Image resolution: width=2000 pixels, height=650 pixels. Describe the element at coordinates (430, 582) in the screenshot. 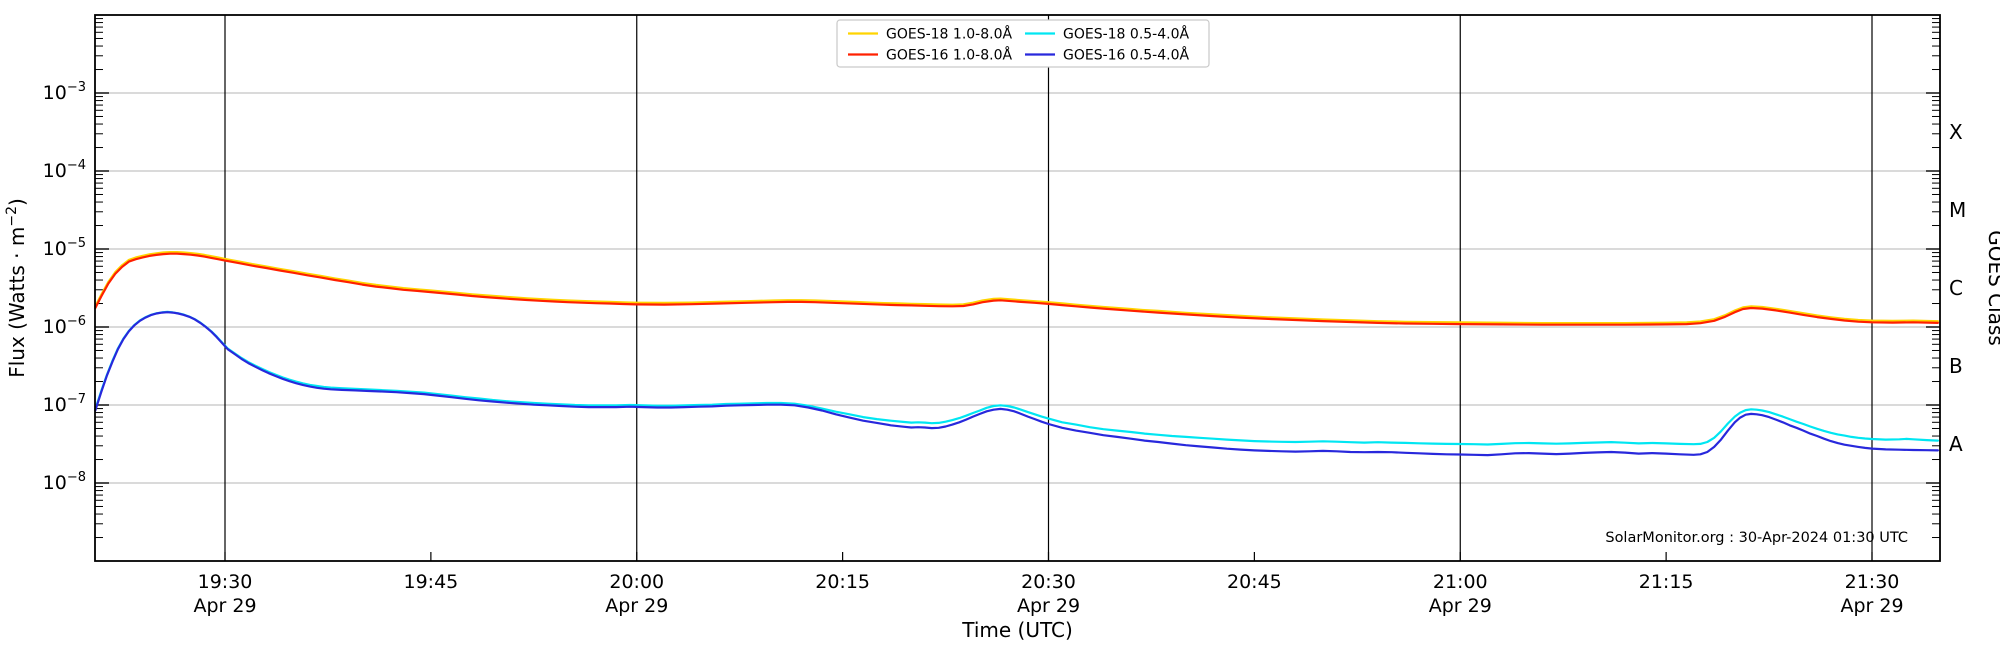

I see `x-tick-label: 19:45` at that location.